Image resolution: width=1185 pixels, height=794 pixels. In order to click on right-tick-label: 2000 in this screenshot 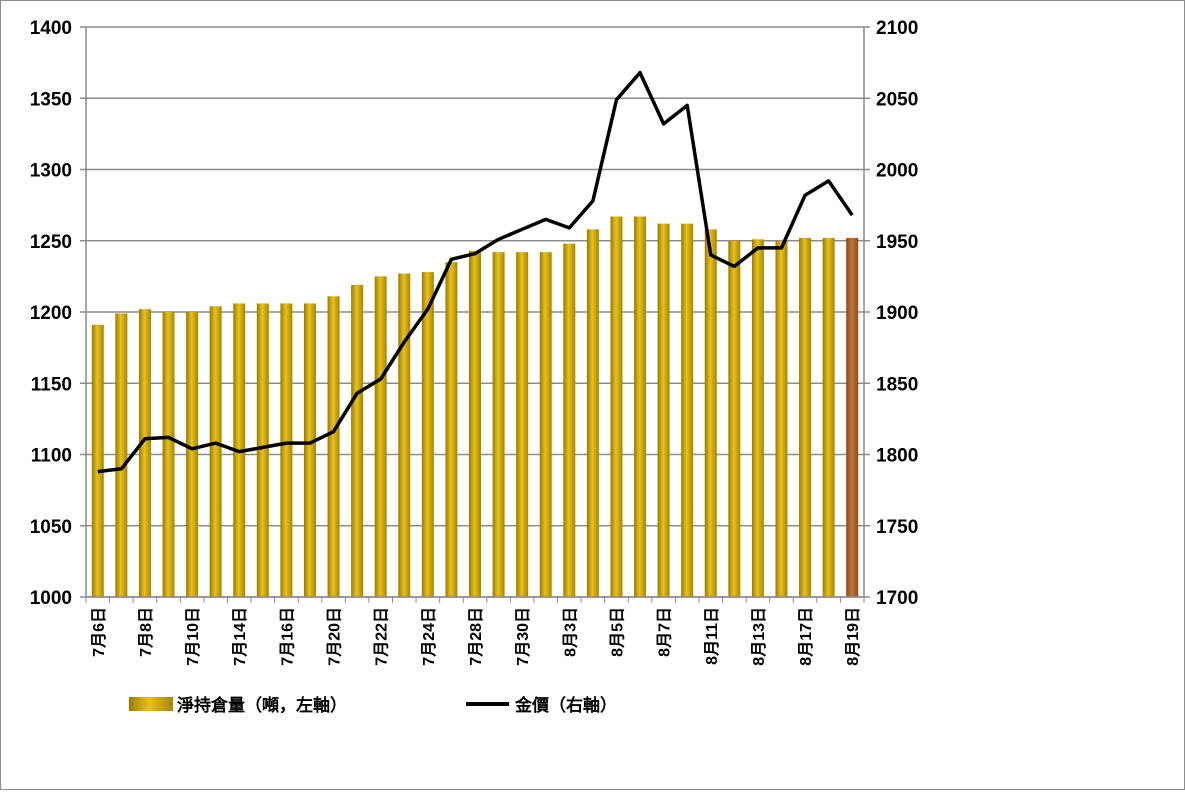, I will do `click(897, 171)`.